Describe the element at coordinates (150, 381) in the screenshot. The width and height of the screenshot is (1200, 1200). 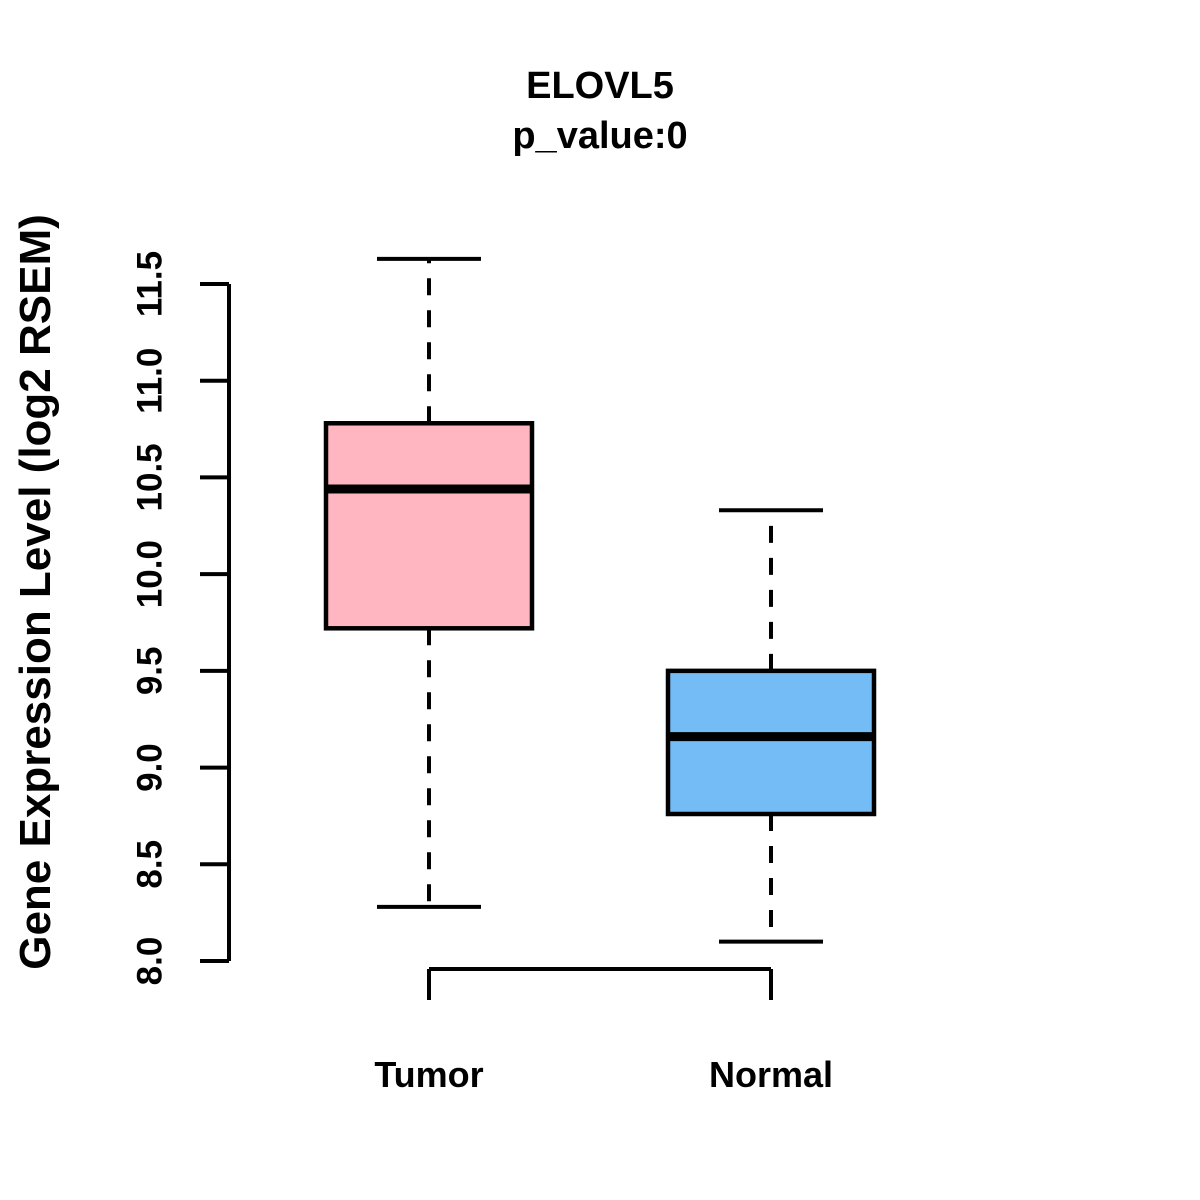
I see `y-tick-label: 11.0` at that location.